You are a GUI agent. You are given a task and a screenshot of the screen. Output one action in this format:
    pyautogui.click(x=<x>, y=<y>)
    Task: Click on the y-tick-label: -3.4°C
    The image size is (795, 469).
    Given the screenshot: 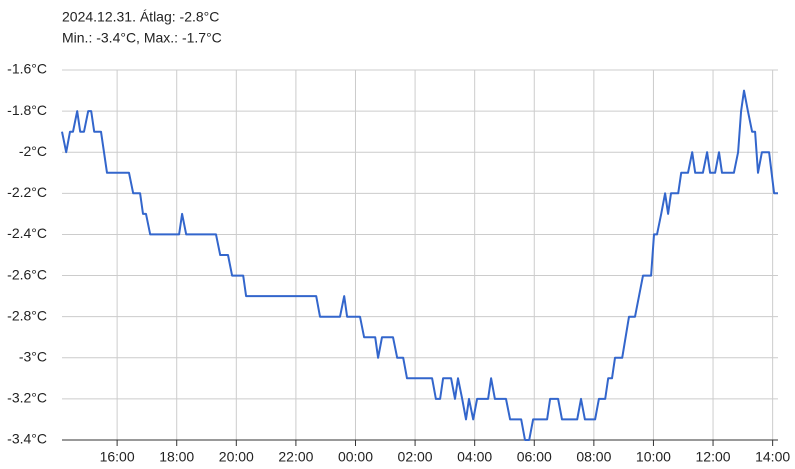 What is the action you would take?
    pyautogui.click(x=27, y=439)
    